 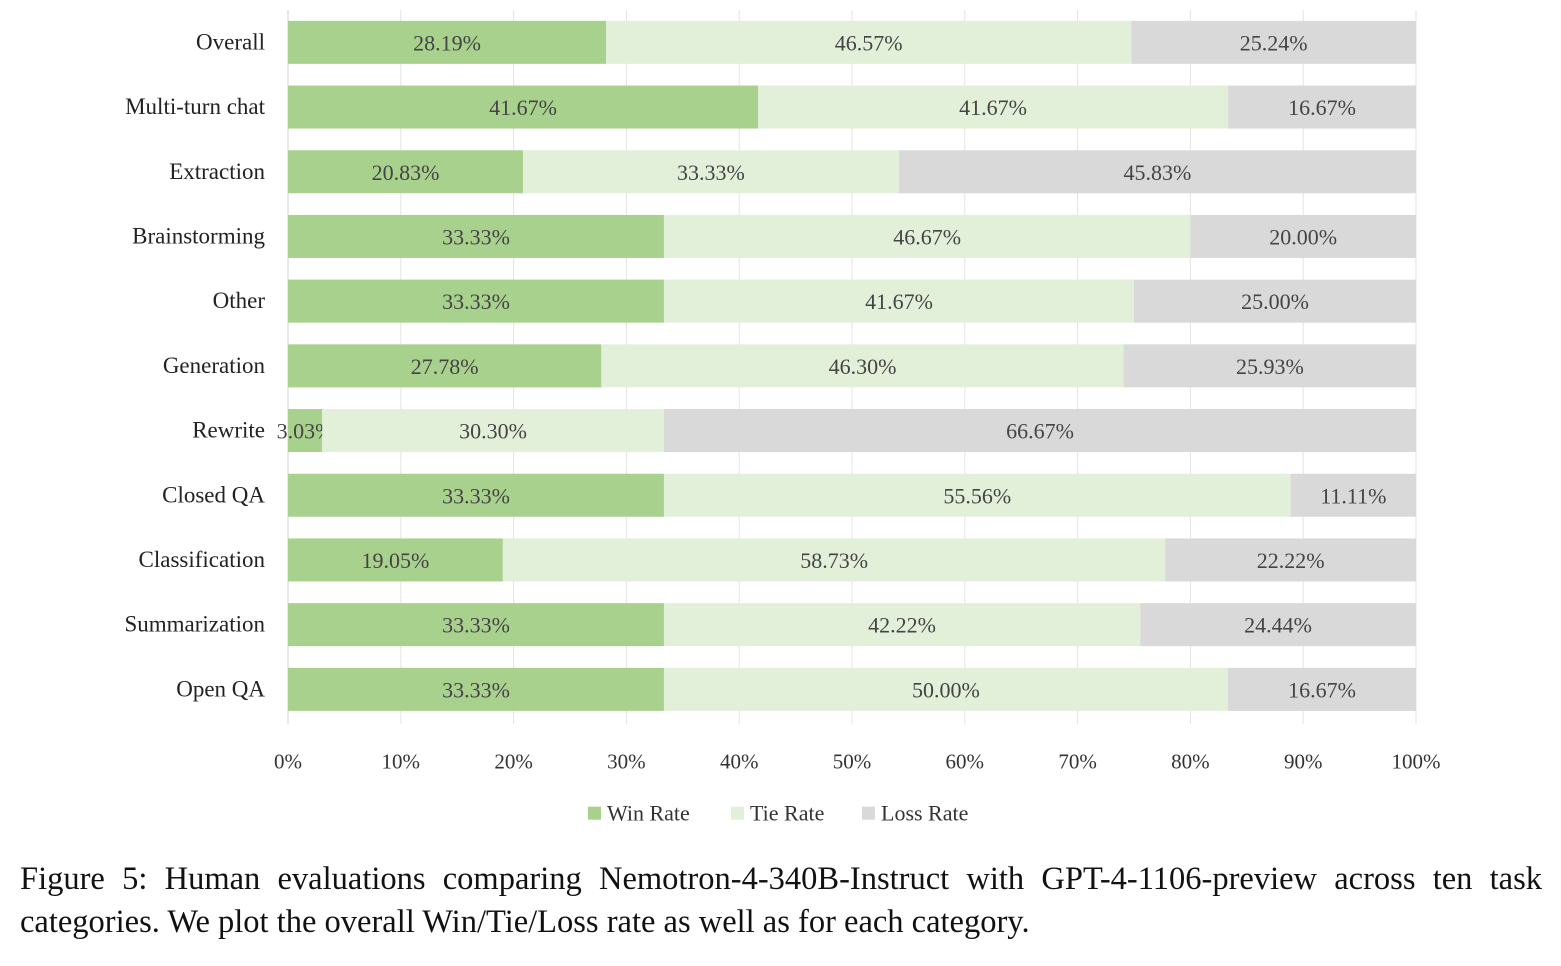 I want to click on x-tick-label: 0%, so click(x=288, y=762).